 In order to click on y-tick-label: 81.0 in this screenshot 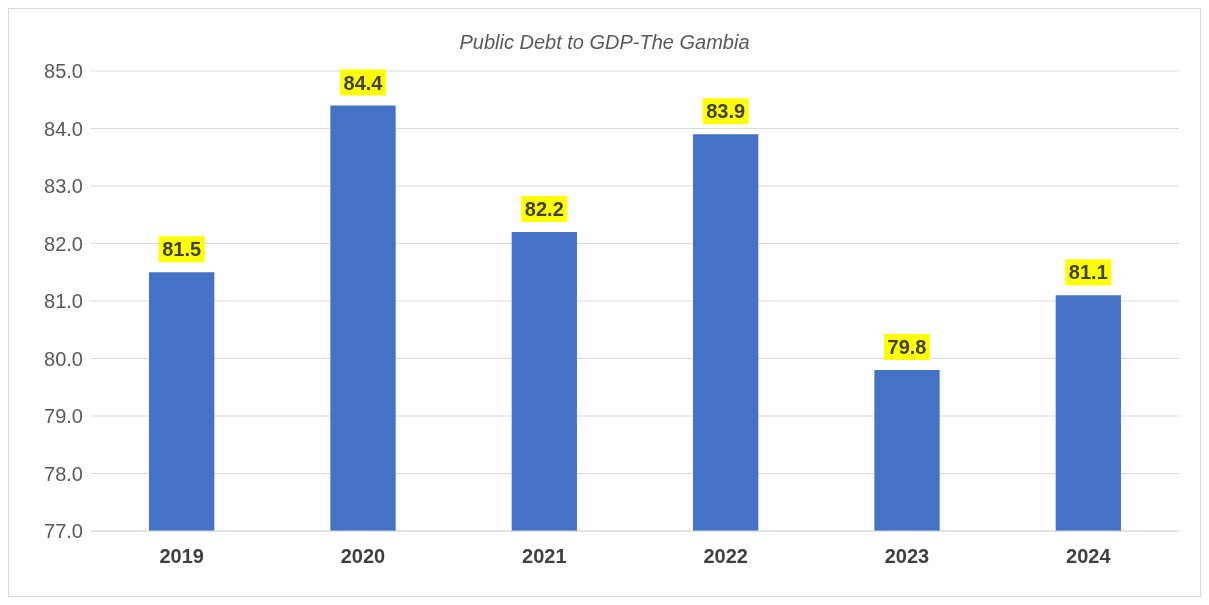, I will do `click(63, 301)`.